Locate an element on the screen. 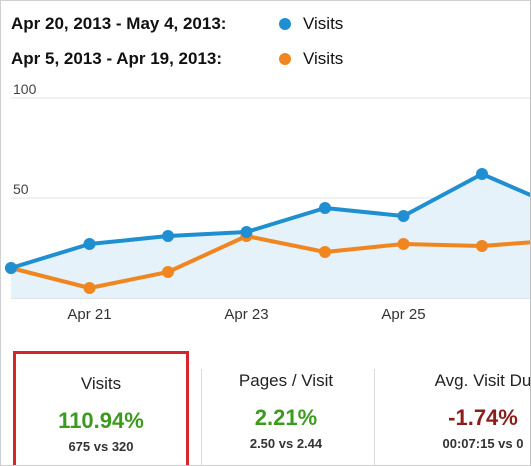  scorecard-value: -1.74% is located at coordinates (483, 417).